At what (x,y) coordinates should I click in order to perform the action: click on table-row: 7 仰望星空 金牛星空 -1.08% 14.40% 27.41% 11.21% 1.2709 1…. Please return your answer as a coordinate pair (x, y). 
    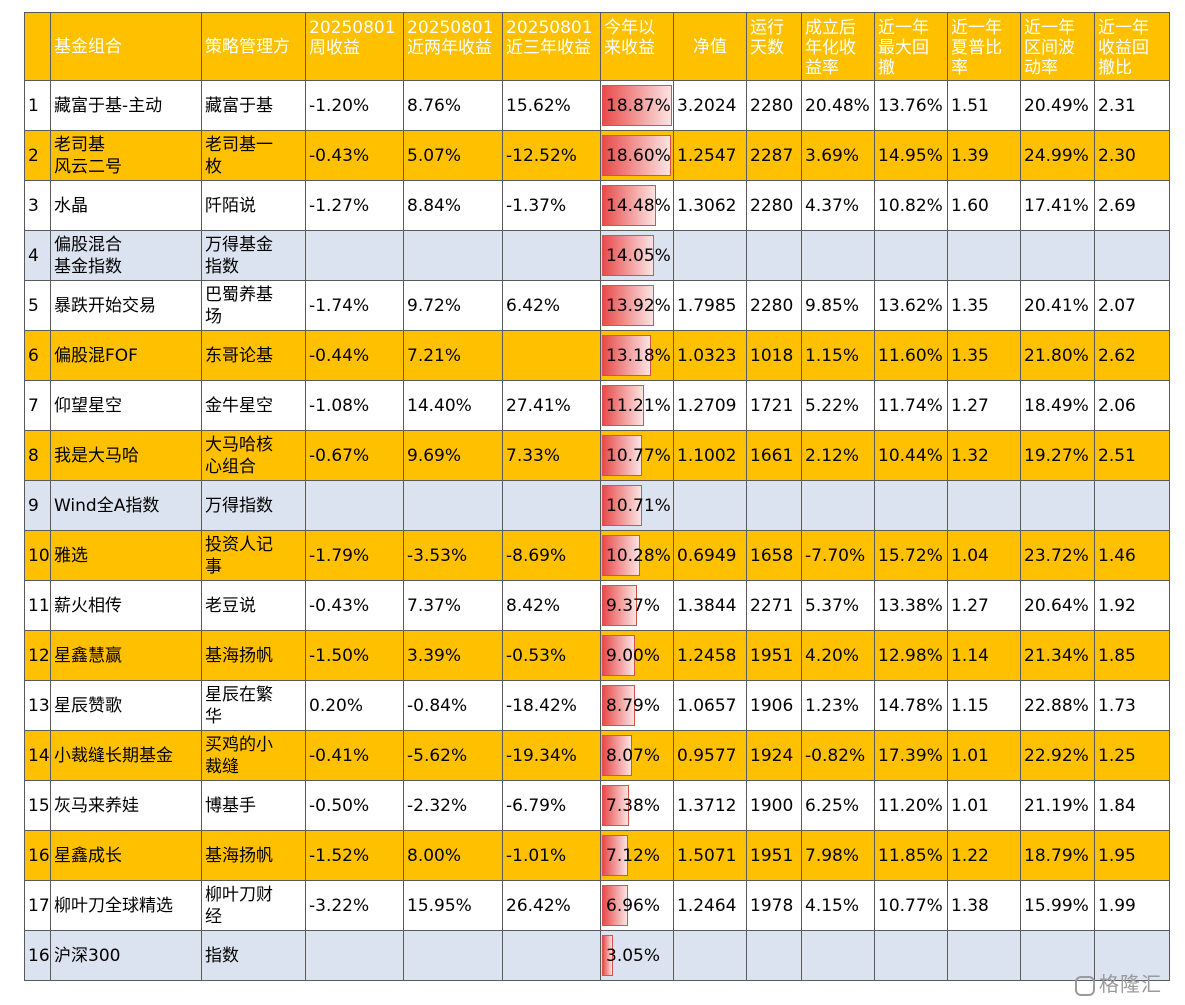
    Looking at the image, I should click on (597, 405).